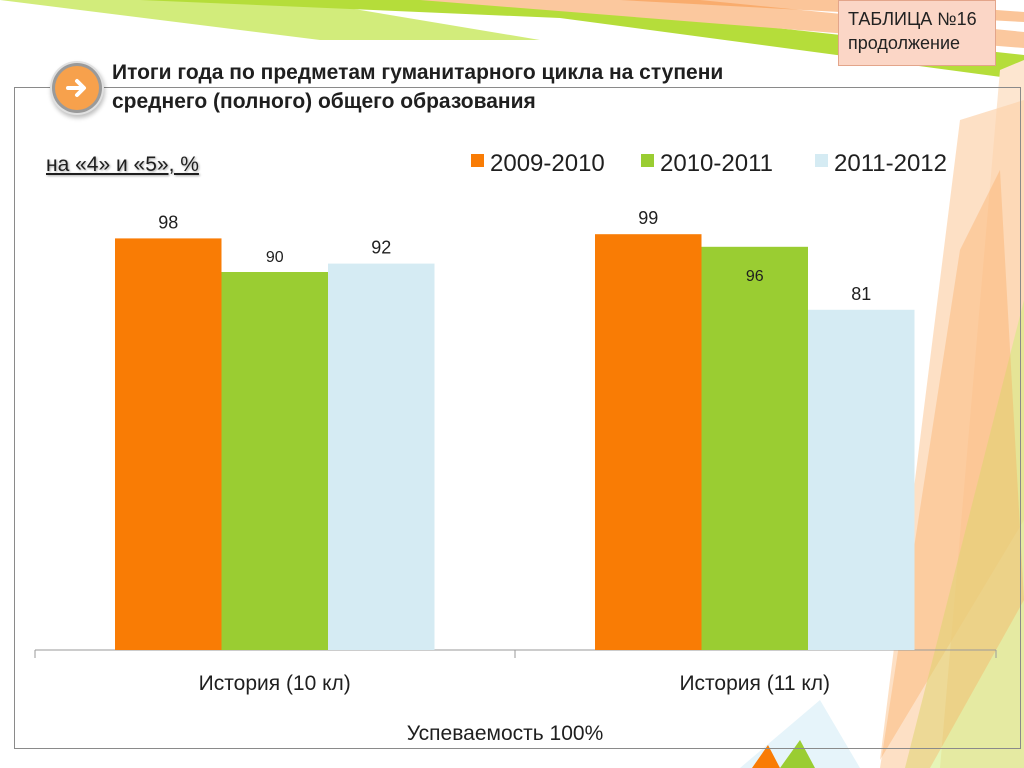 This screenshot has height=768, width=1024. What do you see at coordinates (890, 163) in the screenshot?
I see `legend-label-2011-2012: 2011-2012` at bounding box center [890, 163].